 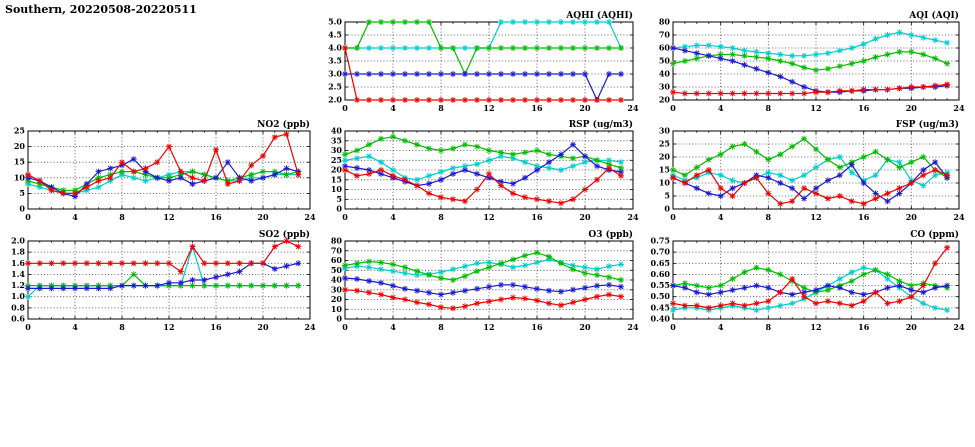 What do you see at coordinates (812, 65) in the screenshot?
I see `aqi-plot: 20 30 40 50 60 70 80 0 4 8 12 16 20 24` at bounding box center [812, 65].